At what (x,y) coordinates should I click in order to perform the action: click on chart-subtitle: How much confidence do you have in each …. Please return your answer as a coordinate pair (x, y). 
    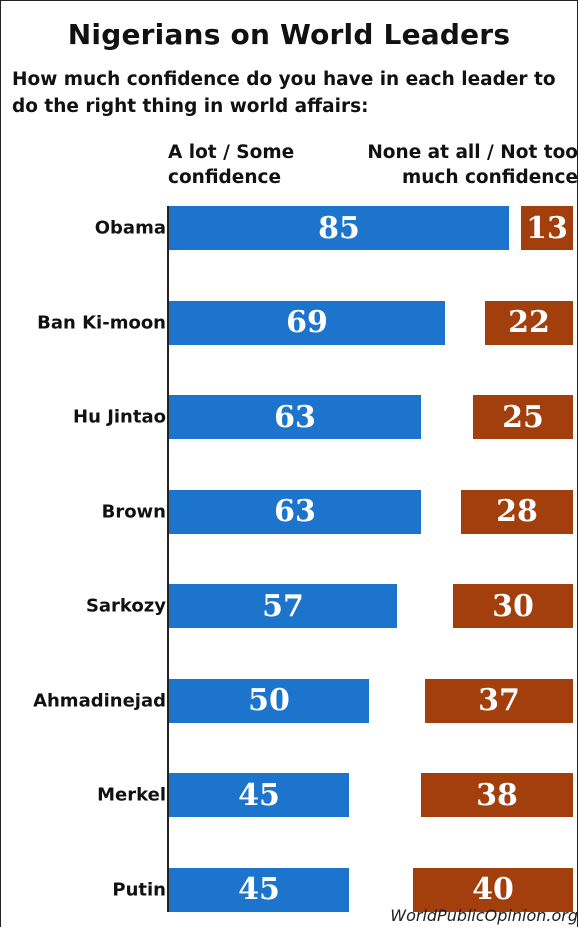
    Looking at the image, I should click on (284, 93).